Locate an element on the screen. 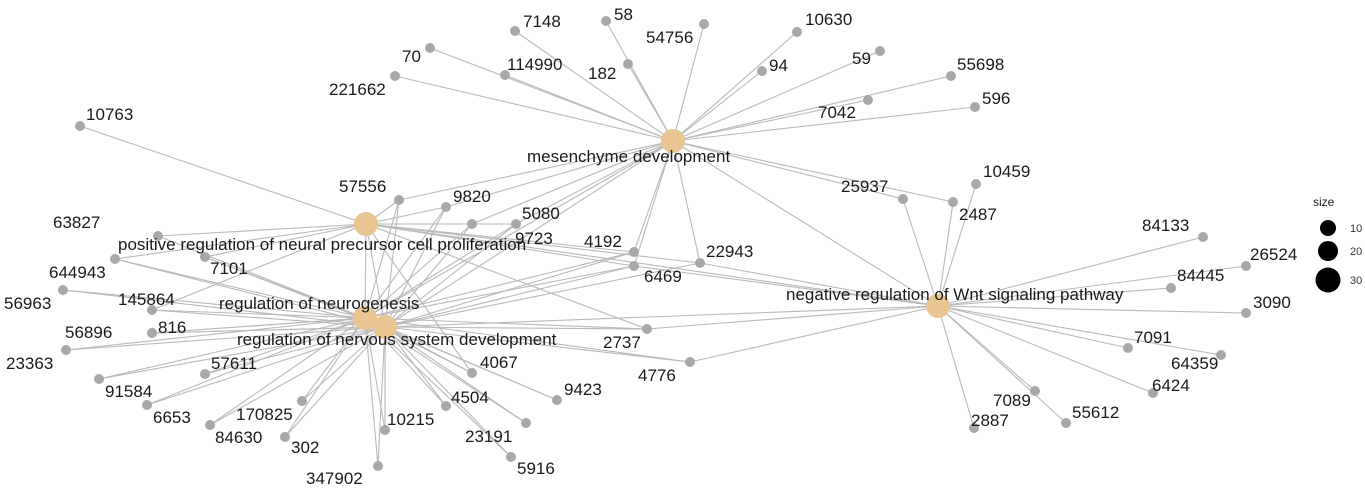 The width and height of the screenshot is (1365, 489). gene-302-node is located at coordinates (285, 437).